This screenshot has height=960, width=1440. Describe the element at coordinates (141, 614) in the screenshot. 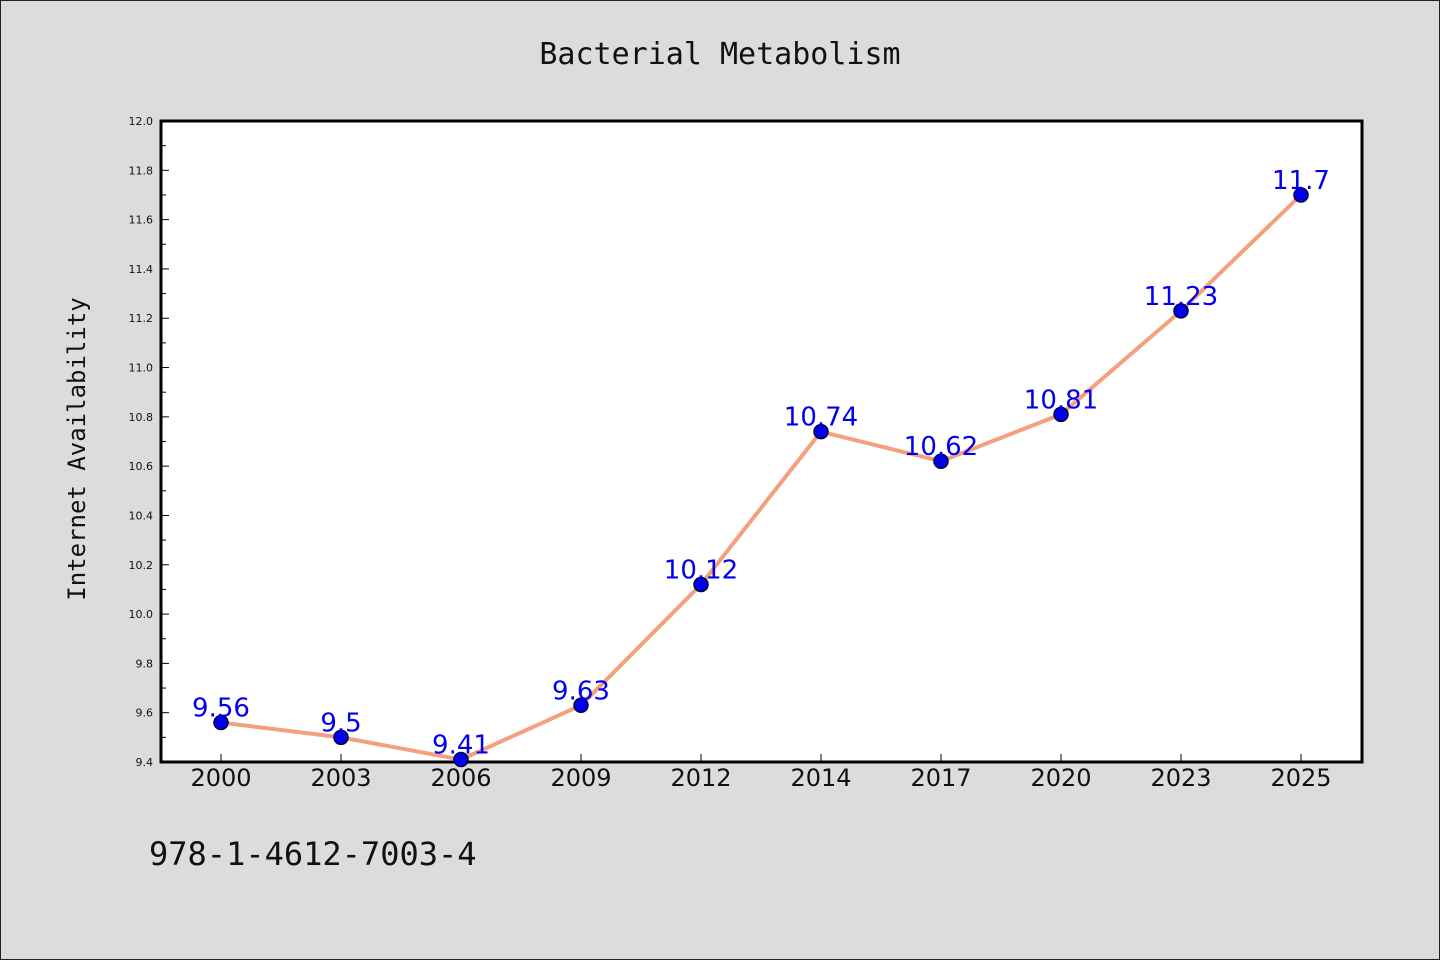

I see `y-tick-label: 10.0` at that location.